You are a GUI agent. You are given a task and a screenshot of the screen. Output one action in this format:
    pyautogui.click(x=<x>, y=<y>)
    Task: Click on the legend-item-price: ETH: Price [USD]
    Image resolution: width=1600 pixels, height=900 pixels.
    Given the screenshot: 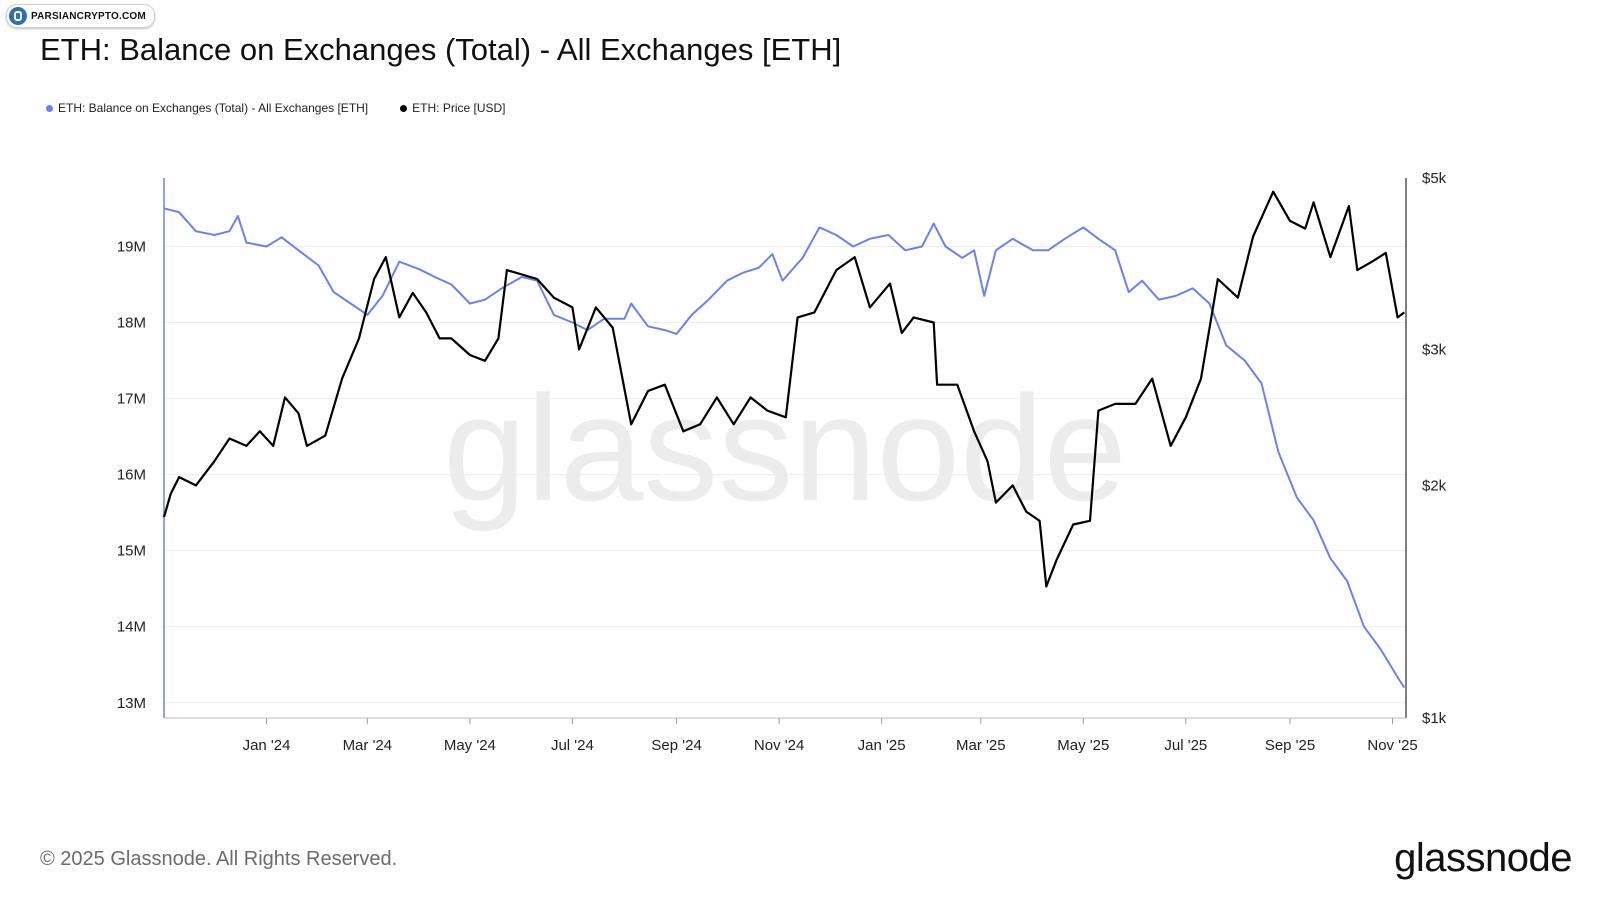 What is the action you would take?
    pyautogui.click(x=453, y=108)
    